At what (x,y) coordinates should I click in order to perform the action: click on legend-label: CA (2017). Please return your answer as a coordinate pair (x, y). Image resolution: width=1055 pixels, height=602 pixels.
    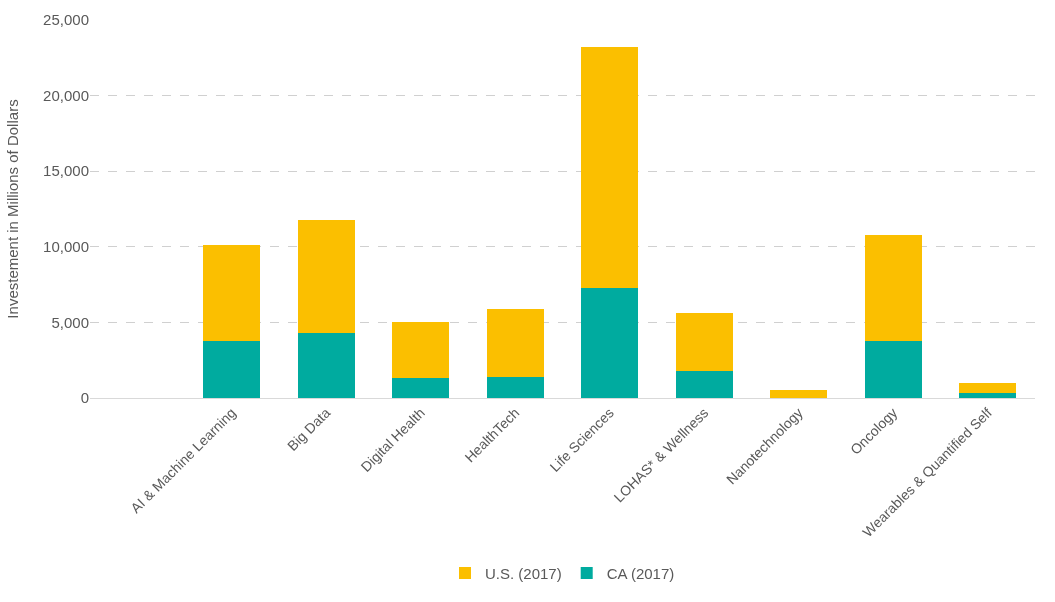
    Looking at the image, I should click on (640, 573).